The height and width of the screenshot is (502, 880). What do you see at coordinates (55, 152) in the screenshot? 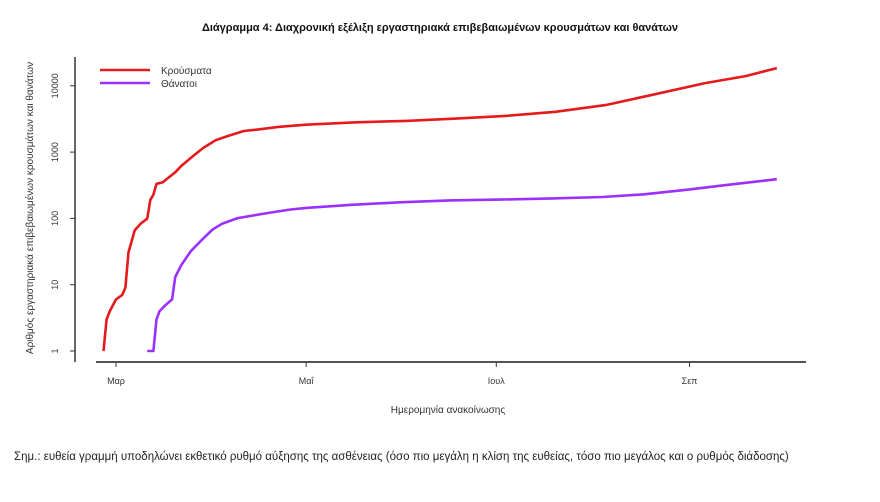
I see `y-tick-label: 1000` at bounding box center [55, 152].